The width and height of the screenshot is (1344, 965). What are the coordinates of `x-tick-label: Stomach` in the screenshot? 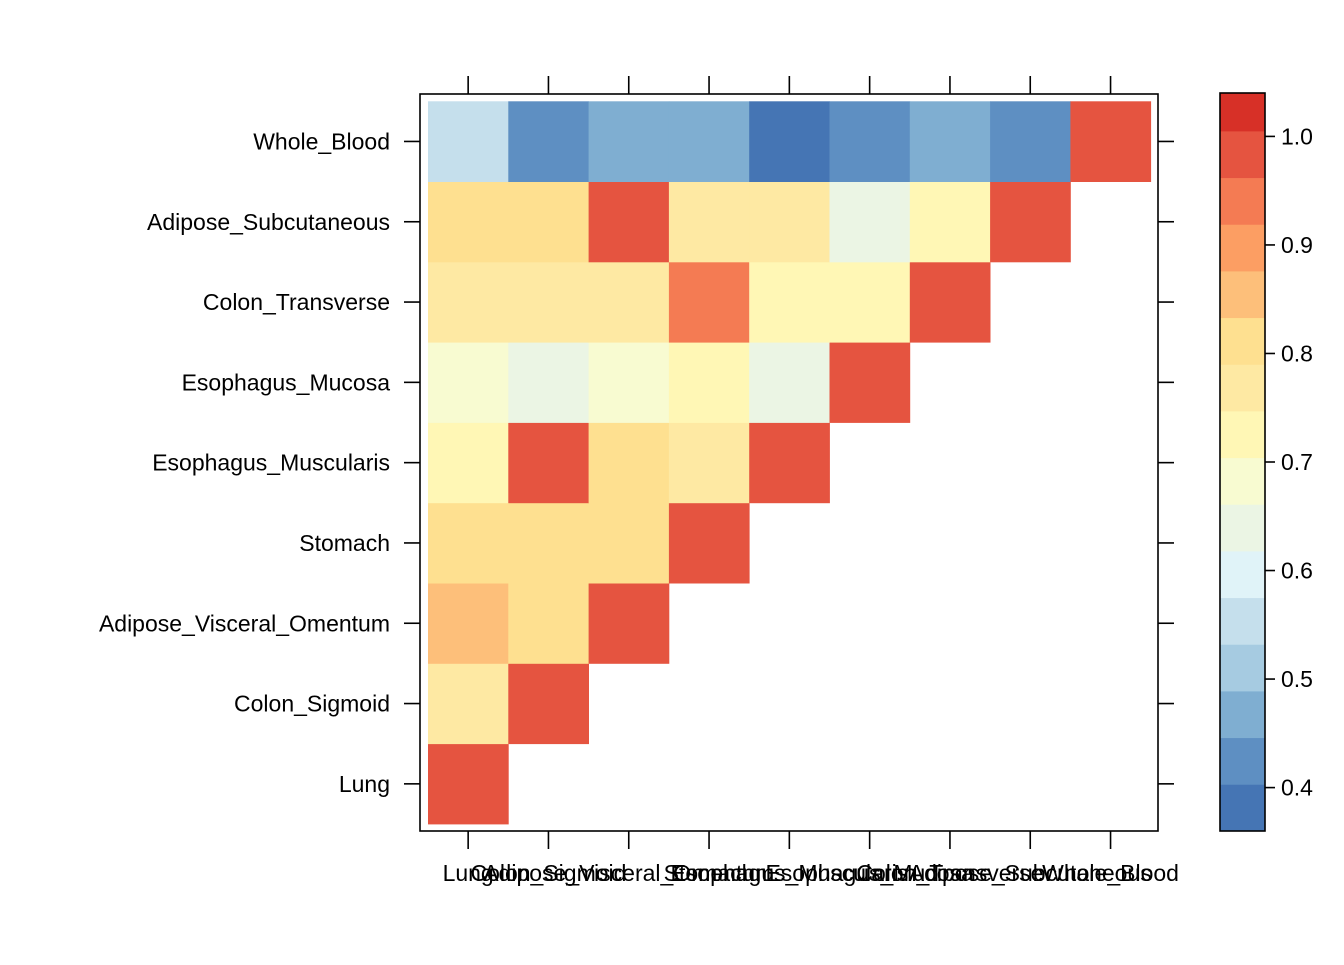 It's located at (709, 873).